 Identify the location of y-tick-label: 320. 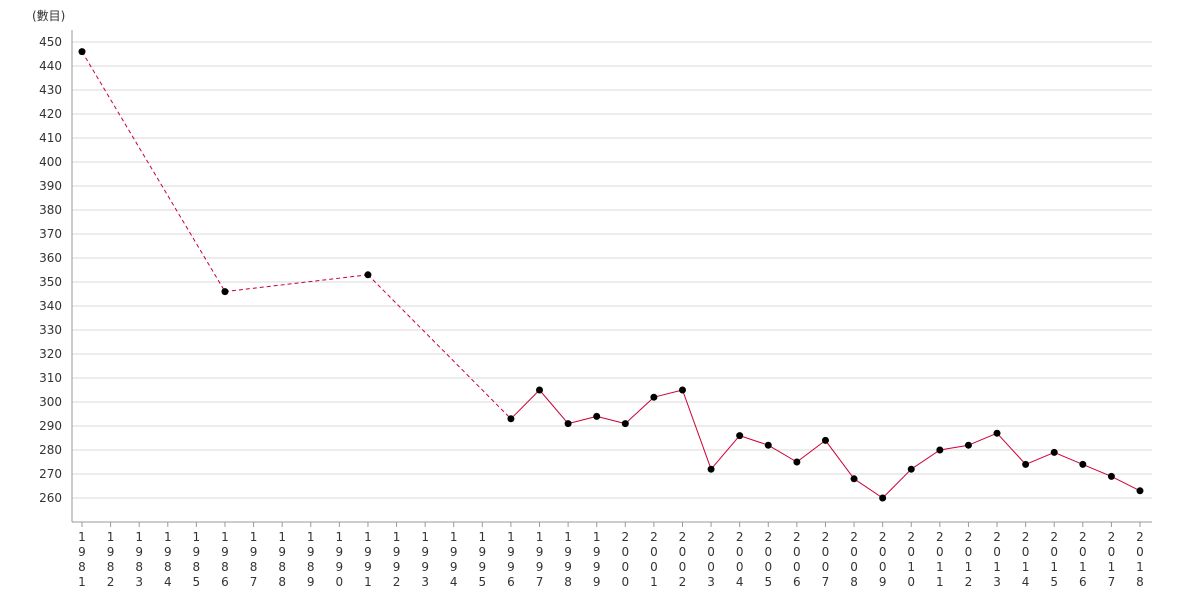
(50, 354).